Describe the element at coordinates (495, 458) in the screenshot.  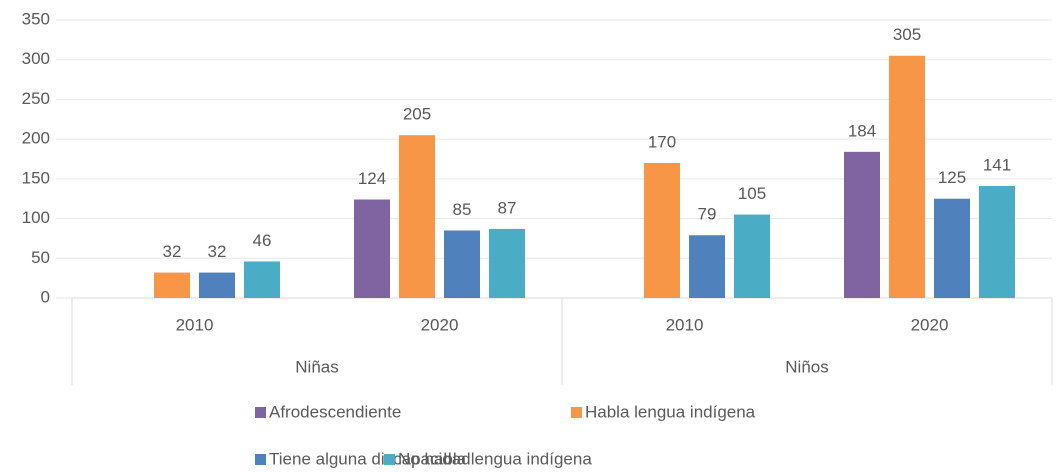
I see `legend-label: No habla lengua indígena` at that location.